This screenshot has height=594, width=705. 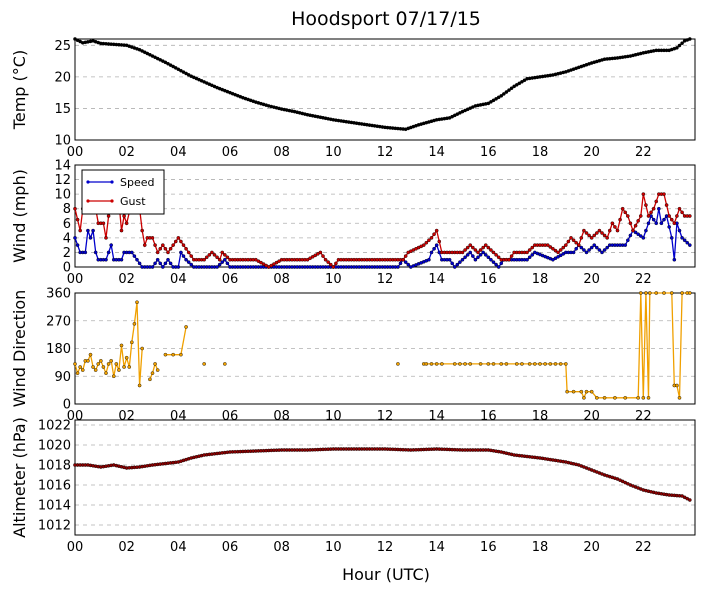 What do you see at coordinates (281, 279) in the screenshot?
I see `x-tick-label: 08` at bounding box center [281, 279].